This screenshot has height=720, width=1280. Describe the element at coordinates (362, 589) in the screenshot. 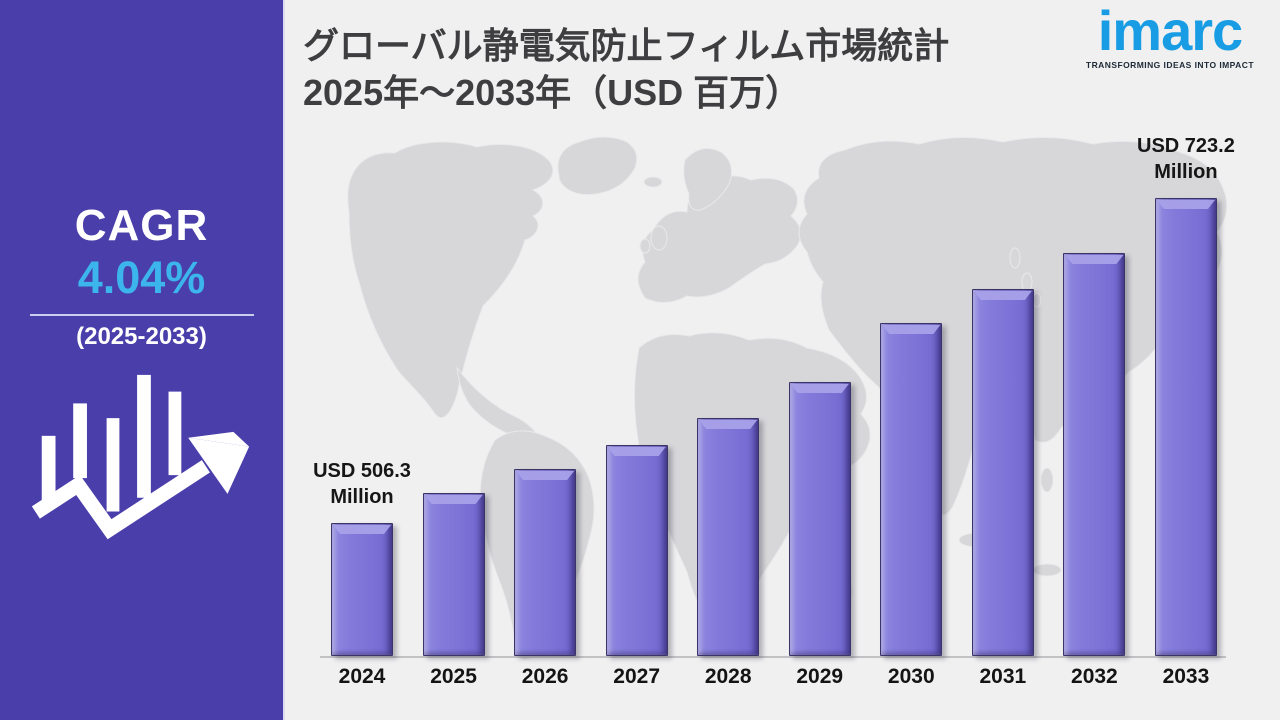

I see `bar-2024` at that location.